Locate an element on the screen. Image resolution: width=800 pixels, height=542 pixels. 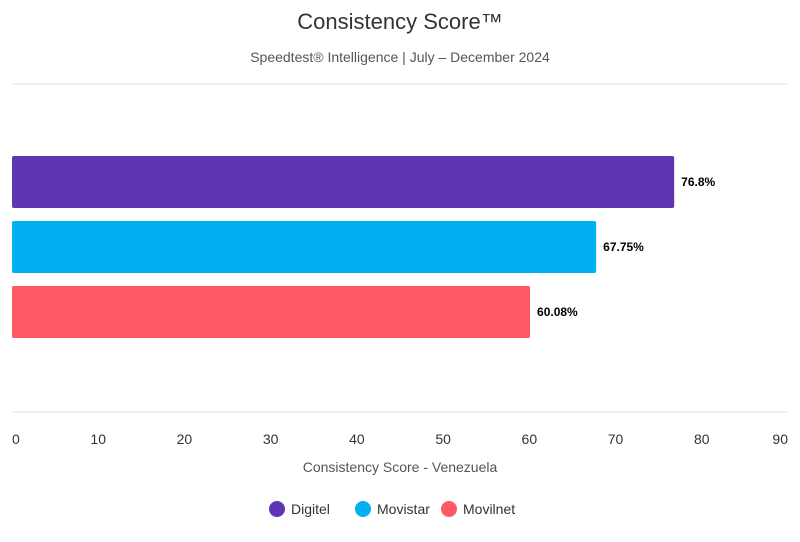
legend-item-movilnet: Movilnet is located at coordinates (478, 509).